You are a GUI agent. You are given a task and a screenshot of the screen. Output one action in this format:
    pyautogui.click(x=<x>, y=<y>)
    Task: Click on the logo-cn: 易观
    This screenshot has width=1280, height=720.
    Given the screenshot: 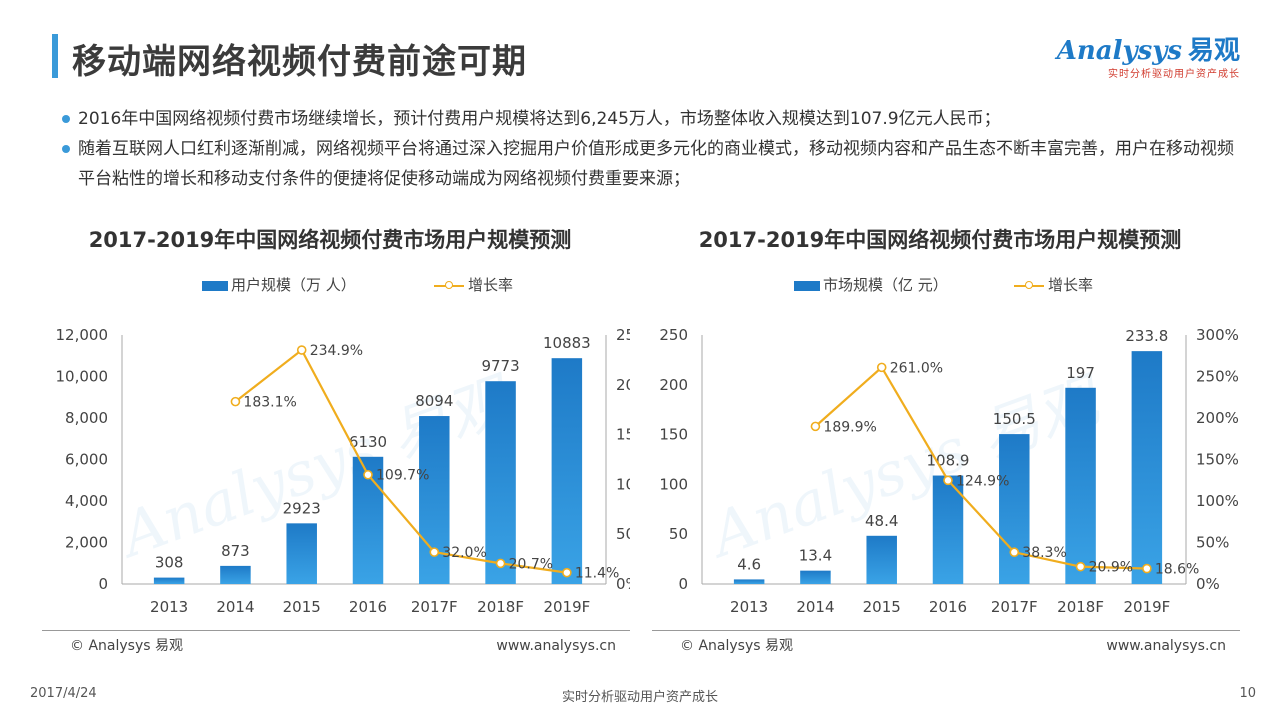 What is the action you would take?
    pyautogui.click(x=1213, y=51)
    